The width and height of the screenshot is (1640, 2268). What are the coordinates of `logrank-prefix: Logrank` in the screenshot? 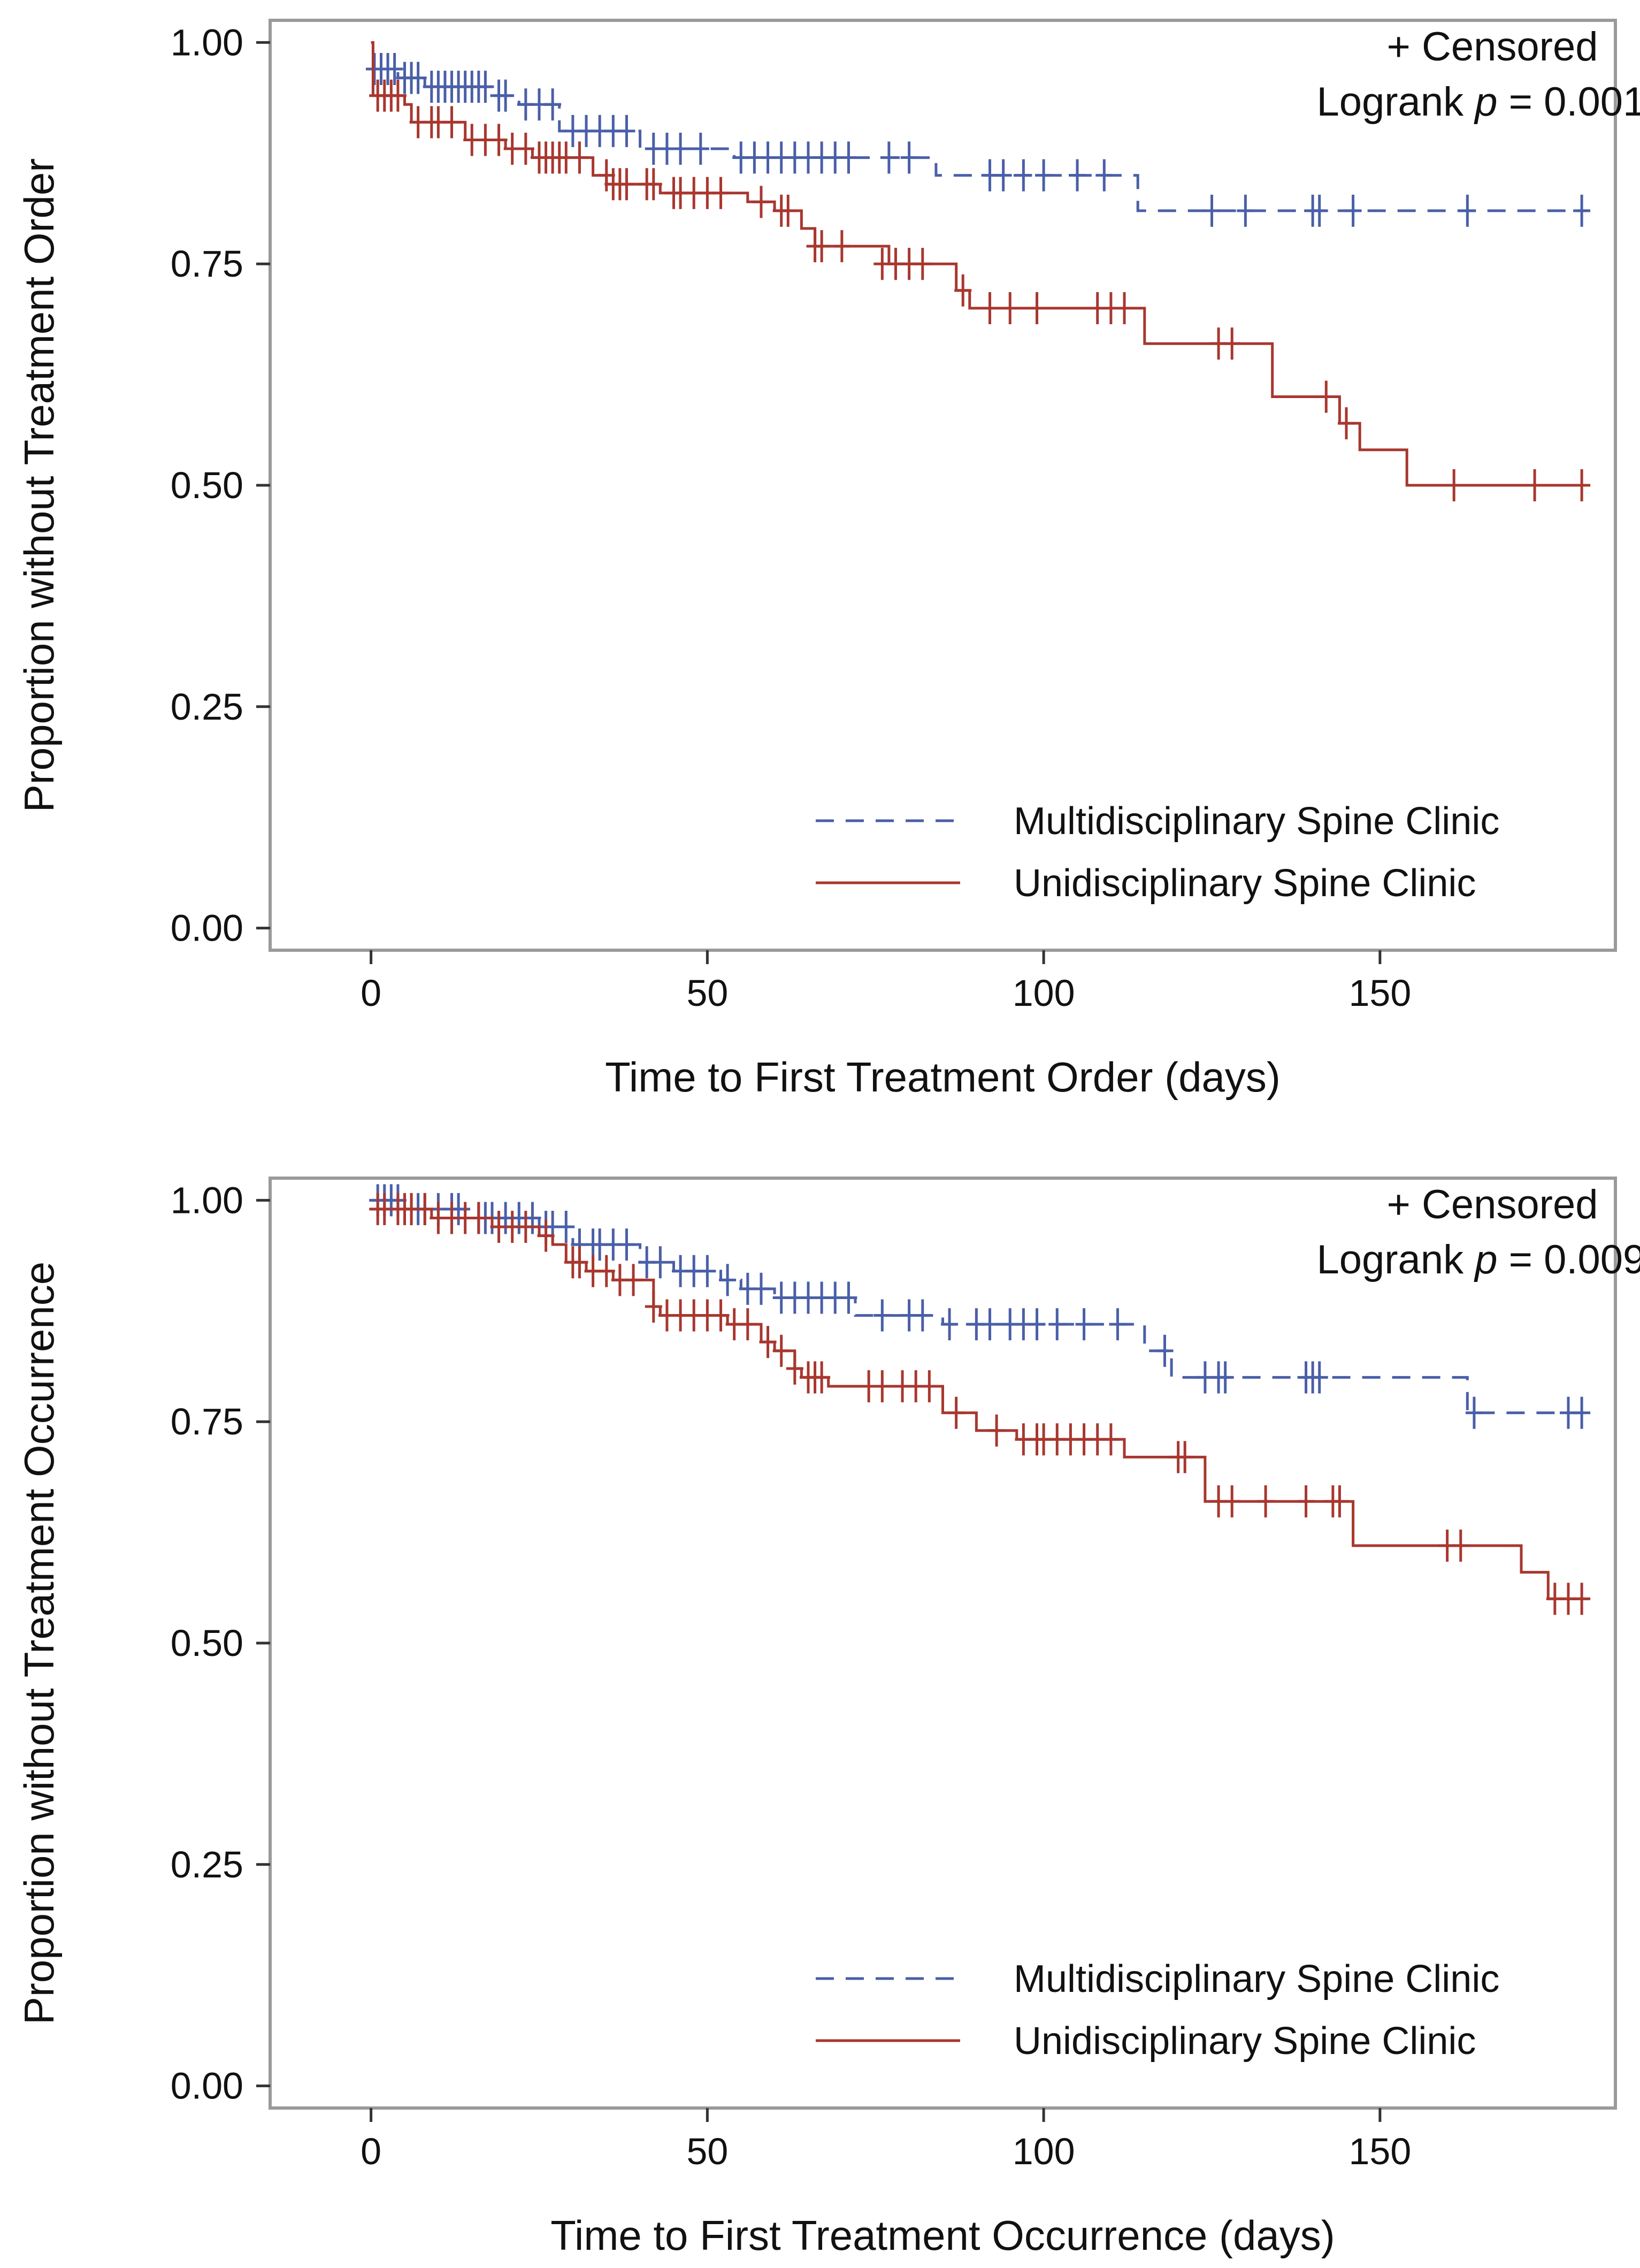 It's located at (1395, 1259).